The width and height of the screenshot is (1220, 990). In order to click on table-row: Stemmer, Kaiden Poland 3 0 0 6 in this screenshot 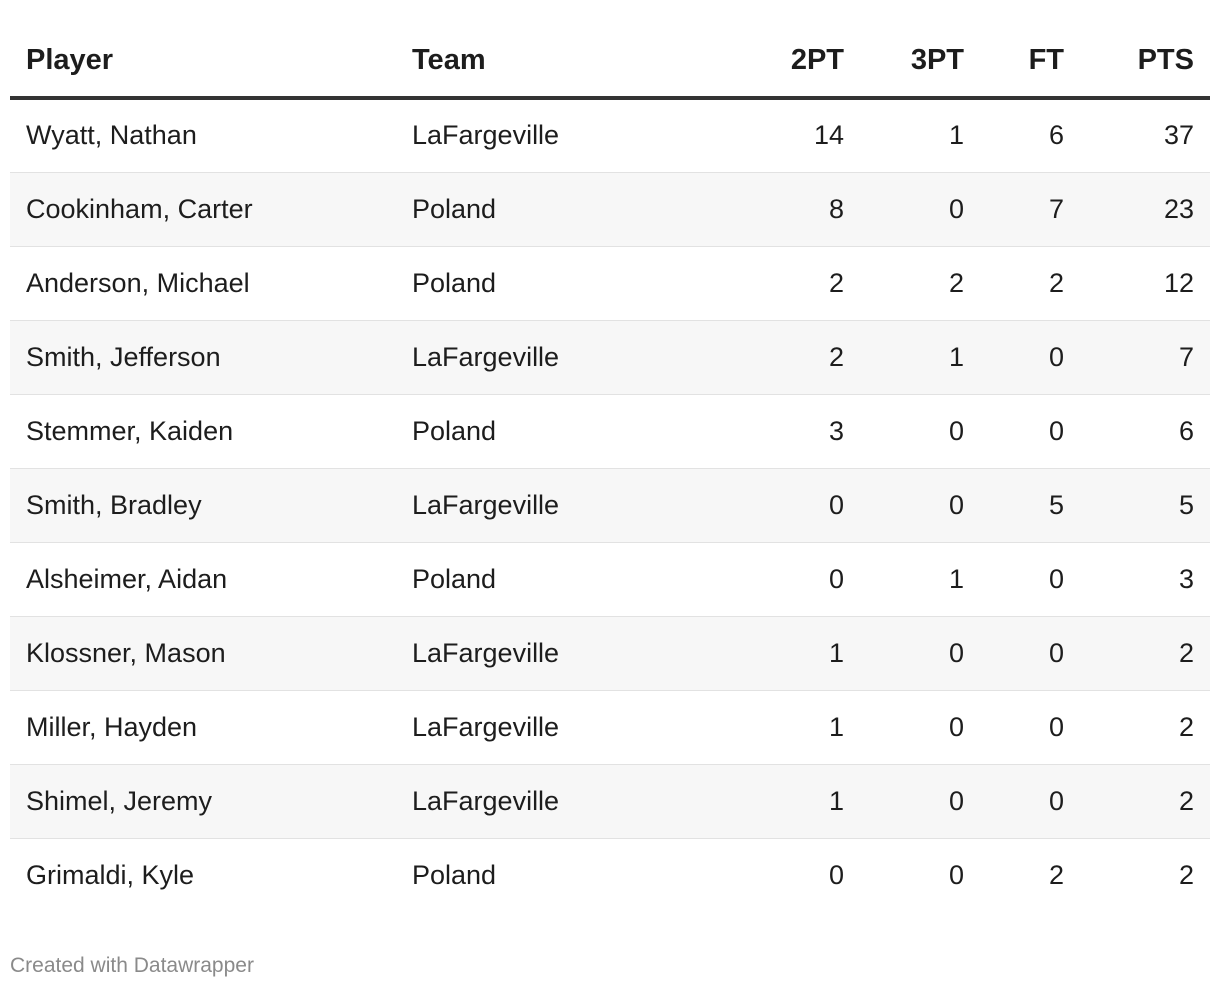, I will do `click(610, 431)`.